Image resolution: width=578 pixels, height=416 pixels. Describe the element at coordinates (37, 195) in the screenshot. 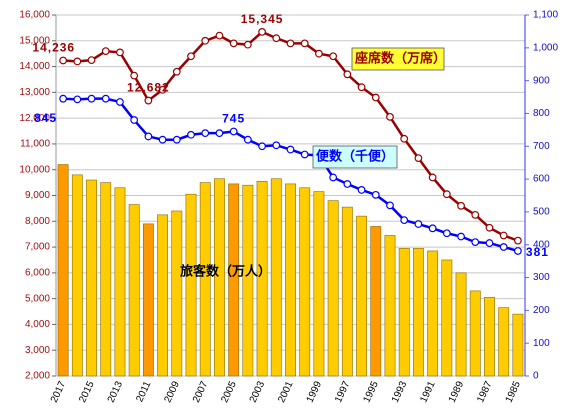

I see `y-tick-label: 9,000` at that location.